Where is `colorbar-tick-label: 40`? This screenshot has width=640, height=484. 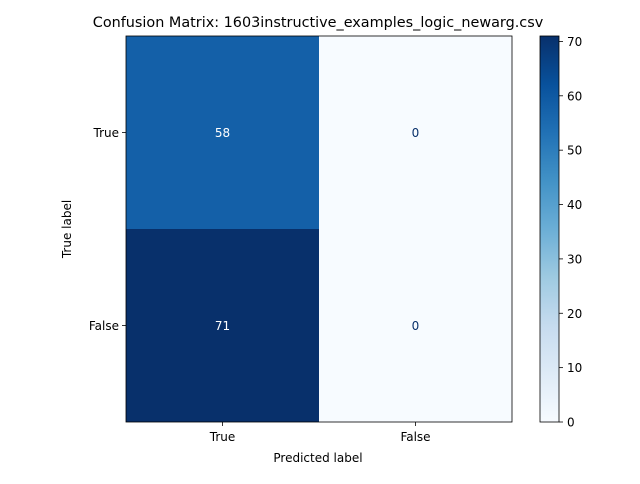 colorbar-tick-label: 40 is located at coordinates (574, 205).